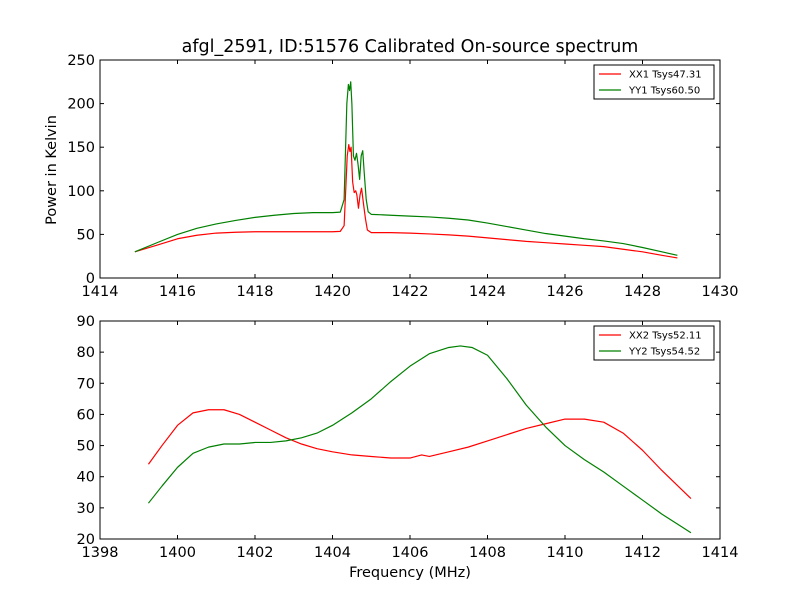  What do you see at coordinates (52, 170) in the screenshot?
I see `y-axis-label: Power in Kelvin` at bounding box center [52, 170].